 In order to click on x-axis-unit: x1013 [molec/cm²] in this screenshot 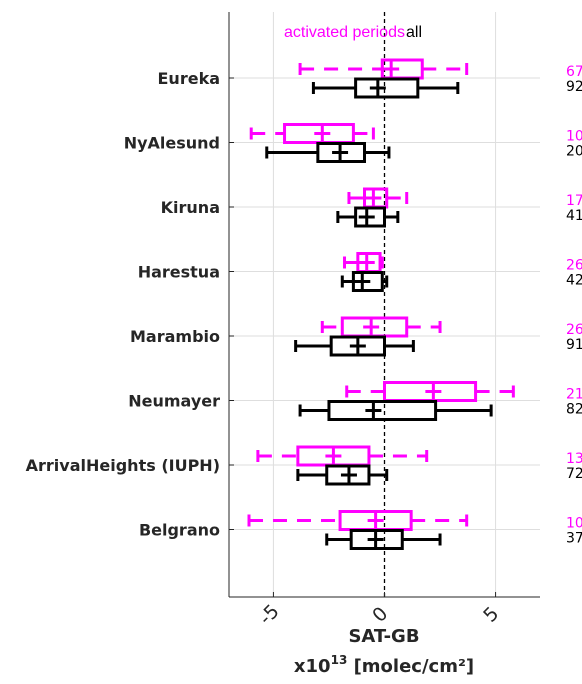, I will do `click(384, 665)`.